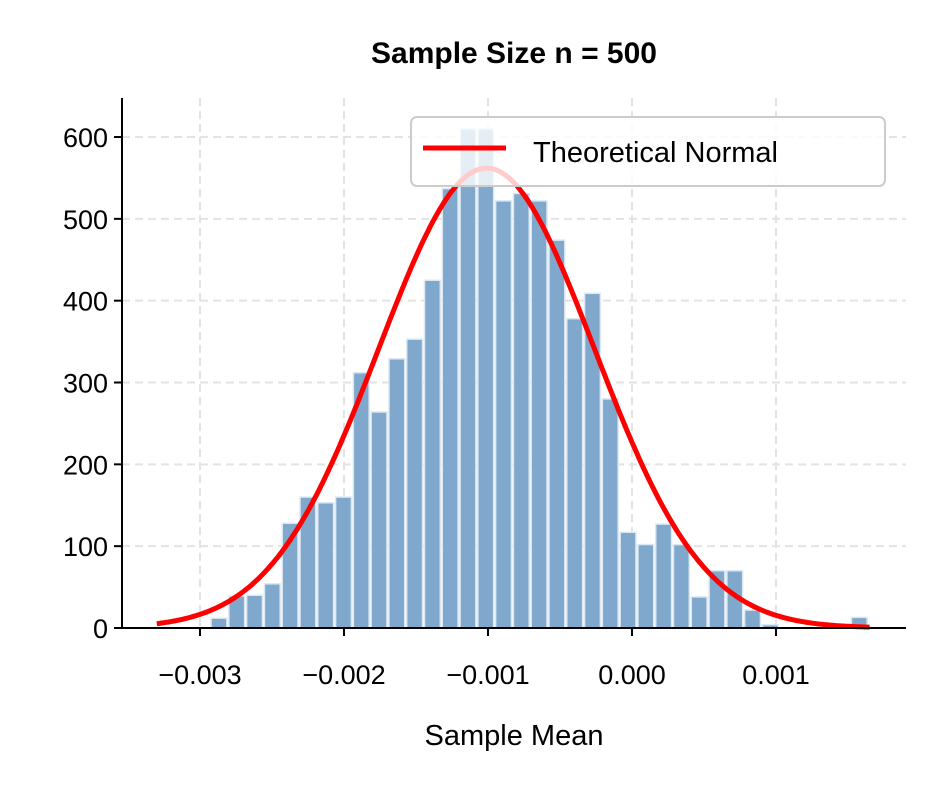 The image size is (934, 789). I want to click on y-tick-label: 100, so click(85, 547).